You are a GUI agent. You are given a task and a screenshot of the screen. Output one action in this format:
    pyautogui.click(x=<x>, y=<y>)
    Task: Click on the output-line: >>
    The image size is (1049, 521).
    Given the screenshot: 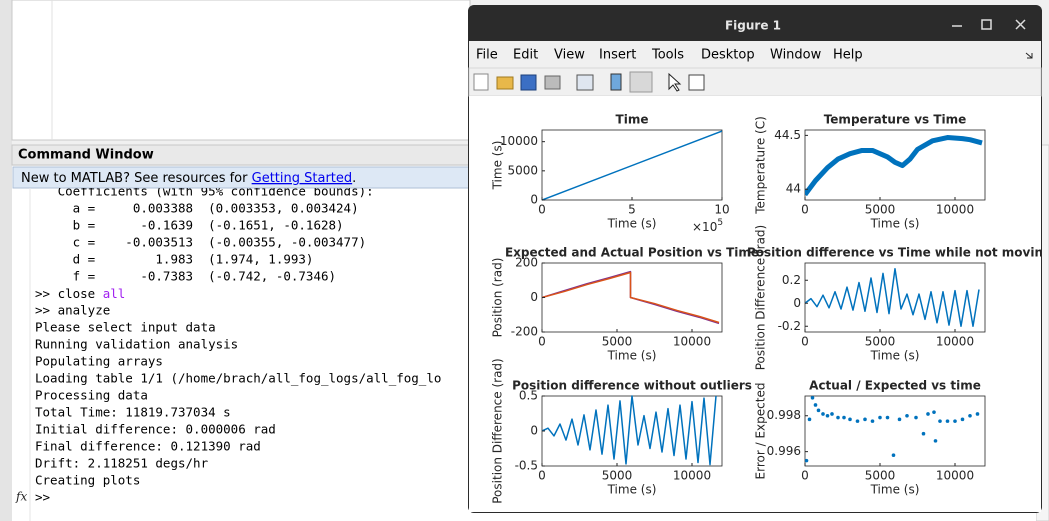 What is the action you would take?
    pyautogui.click(x=42, y=497)
    